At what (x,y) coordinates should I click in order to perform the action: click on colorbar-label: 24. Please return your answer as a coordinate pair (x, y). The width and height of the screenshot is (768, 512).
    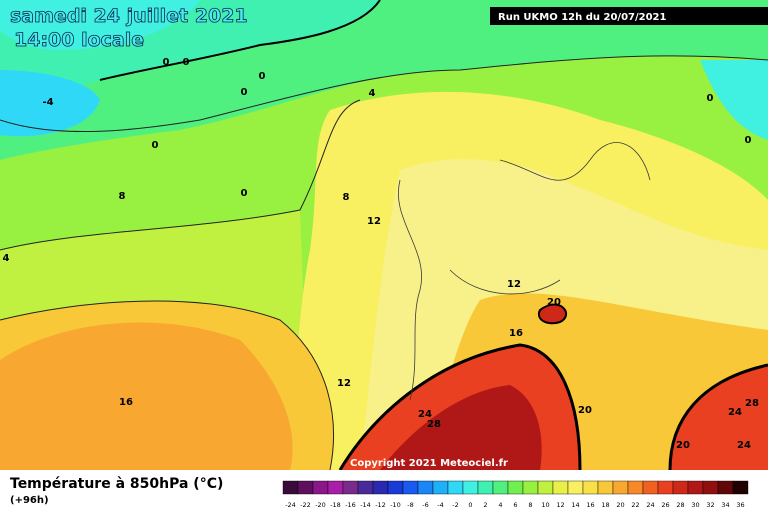
    Looking at the image, I should click on (650, 505).